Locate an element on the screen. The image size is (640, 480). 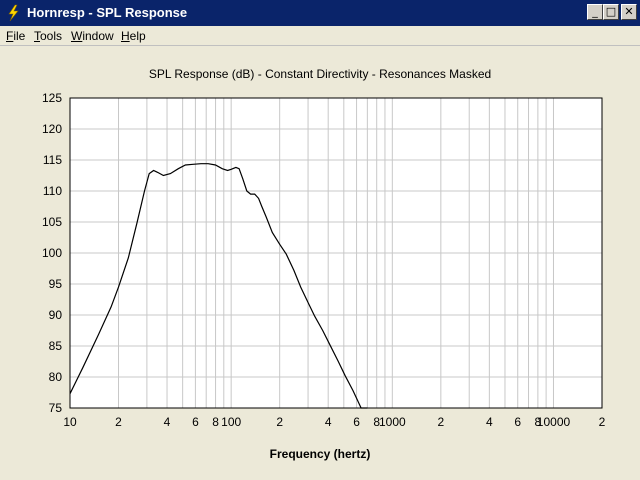
y-tick-label: 85 is located at coordinates (56, 346).